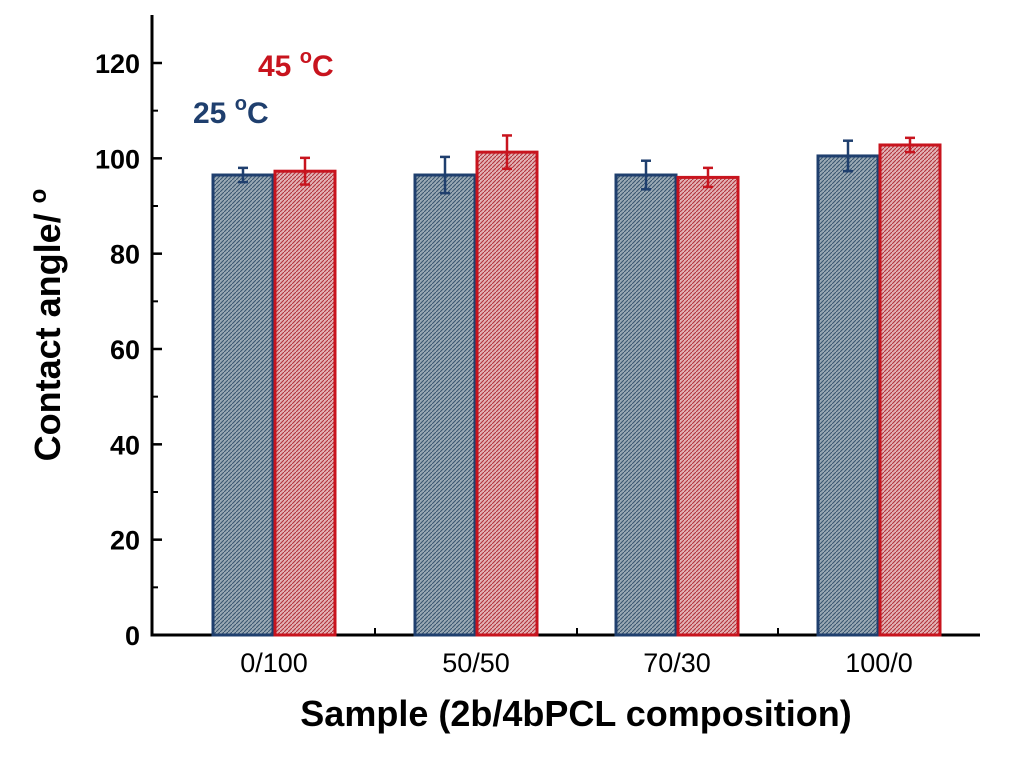 This screenshot has height=757, width=1024. Describe the element at coordinates (231, 111) in the screenshot. I see `legend-label-25c: 25 oC` at that location.